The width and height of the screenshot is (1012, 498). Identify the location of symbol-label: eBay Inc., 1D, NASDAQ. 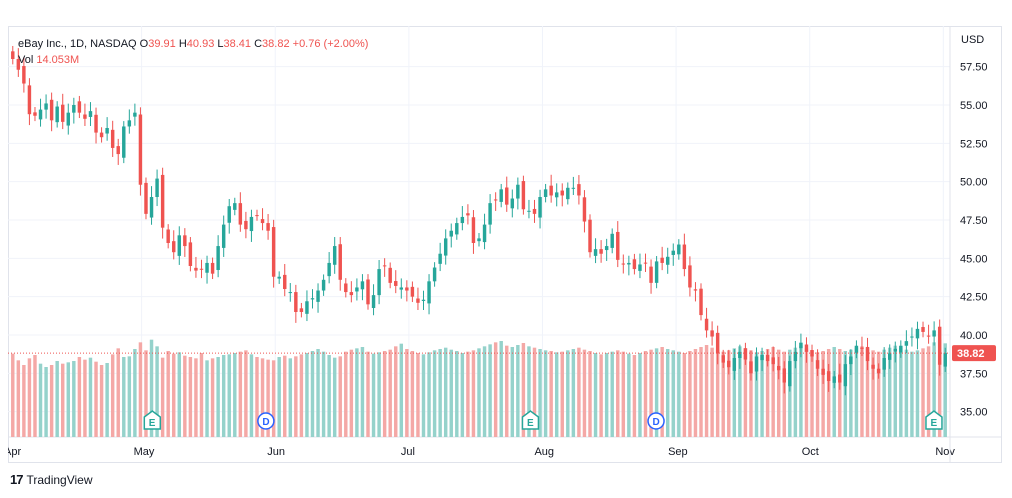
(77, 44).